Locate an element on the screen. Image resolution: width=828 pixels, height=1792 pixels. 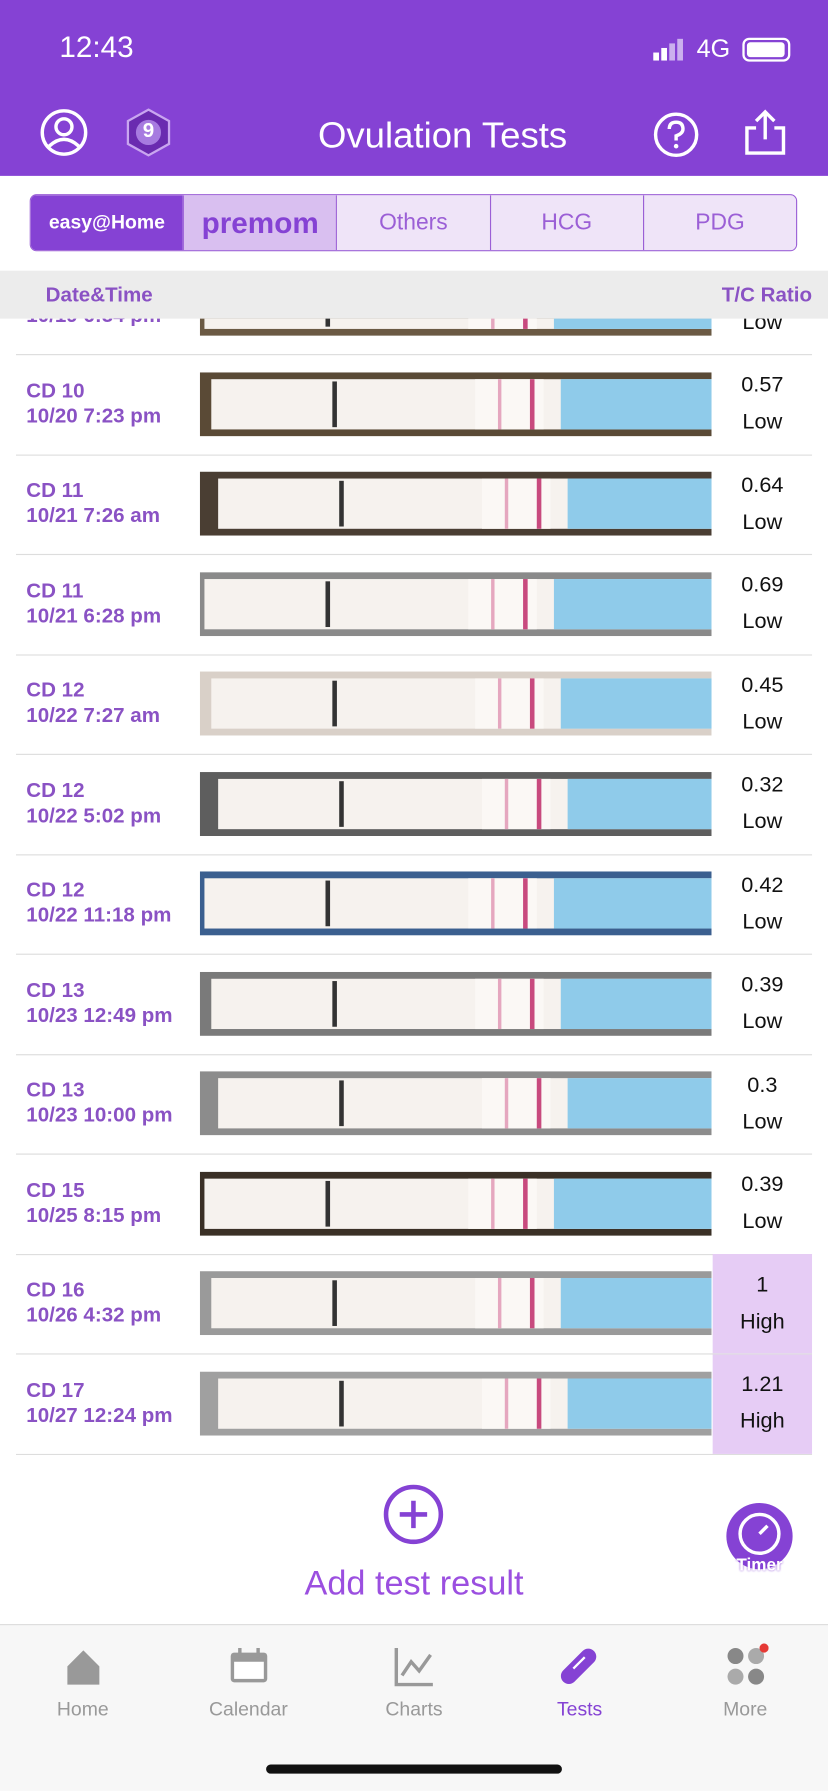
tab-easyhome: easy@Home is located at coordinates (106, 223).